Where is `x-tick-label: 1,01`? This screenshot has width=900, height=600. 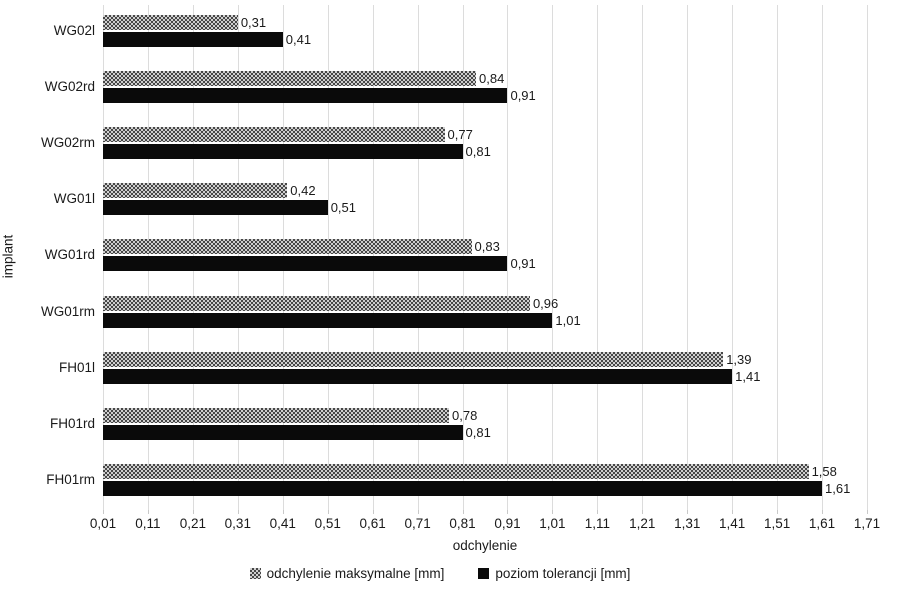
x-tick-label: 1,01 is located at coordinates (552, 523).